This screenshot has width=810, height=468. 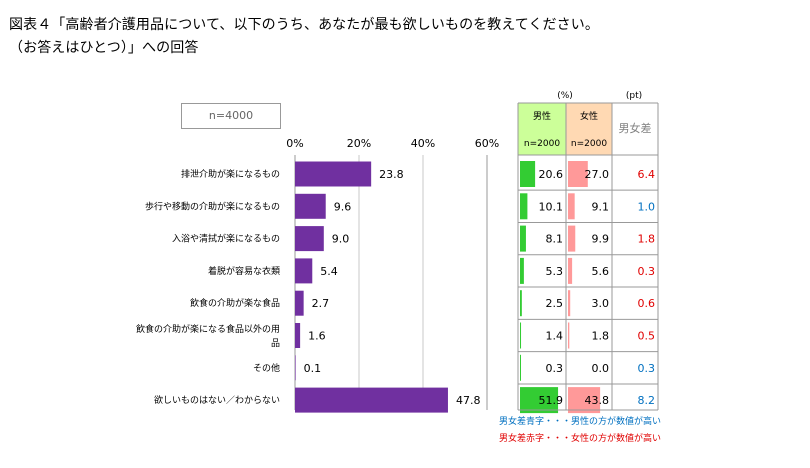 I want to click on female-header: 女性, so click(x=589, y=116).